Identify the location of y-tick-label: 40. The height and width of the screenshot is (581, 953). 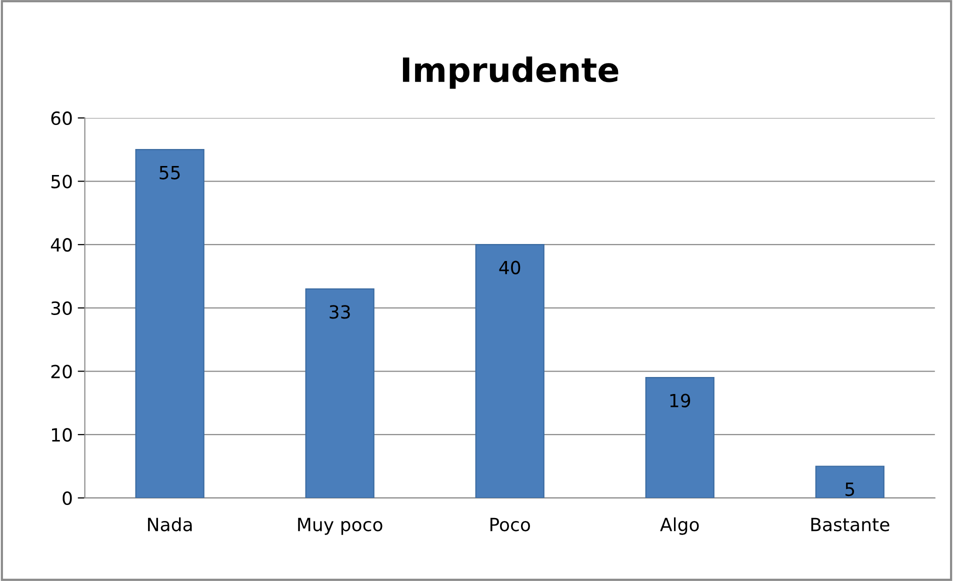
(61, 245).